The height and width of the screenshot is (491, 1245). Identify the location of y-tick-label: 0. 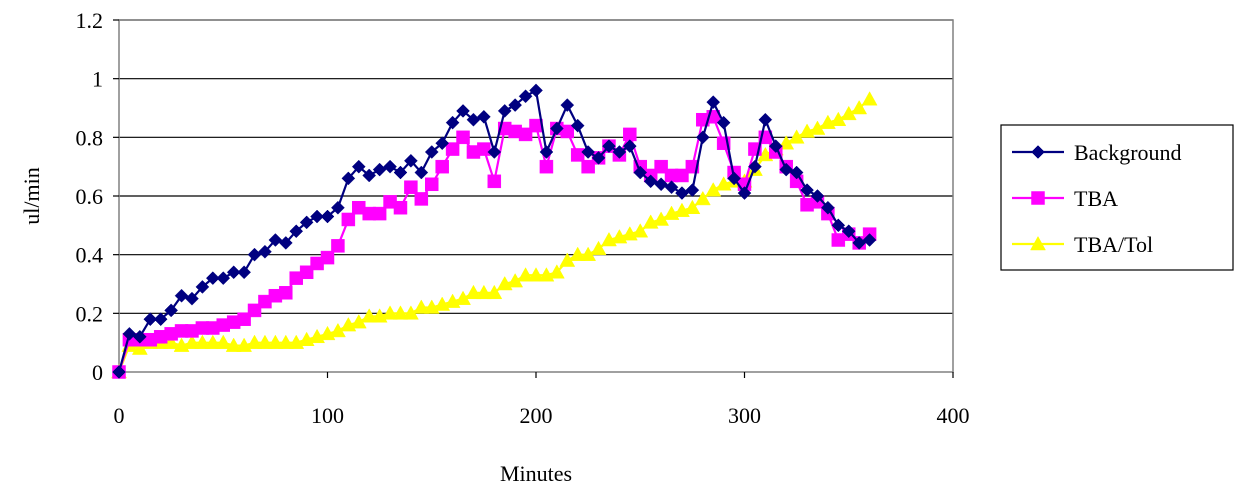
(97, 372).